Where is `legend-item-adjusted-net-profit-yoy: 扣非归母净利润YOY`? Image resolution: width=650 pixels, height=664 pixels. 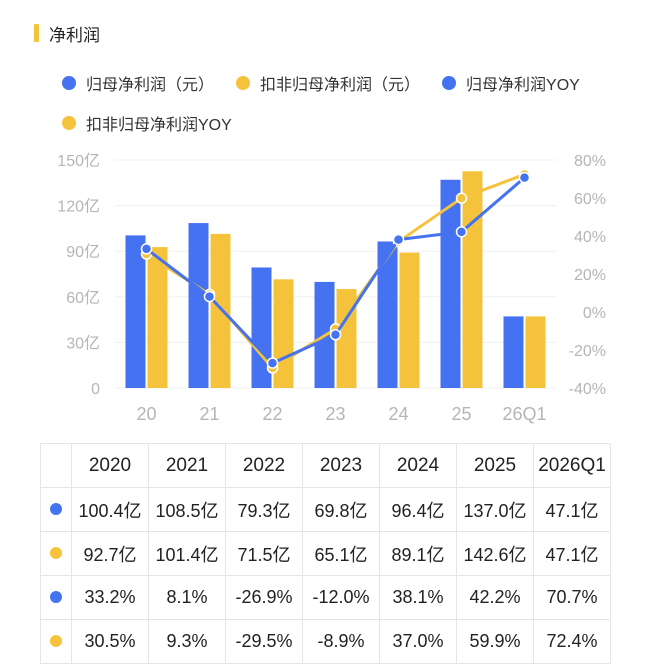
legend-item-adjusted-net-profit-yoy: 扣非归母净利润YOY is located at coordinates (147, 123).